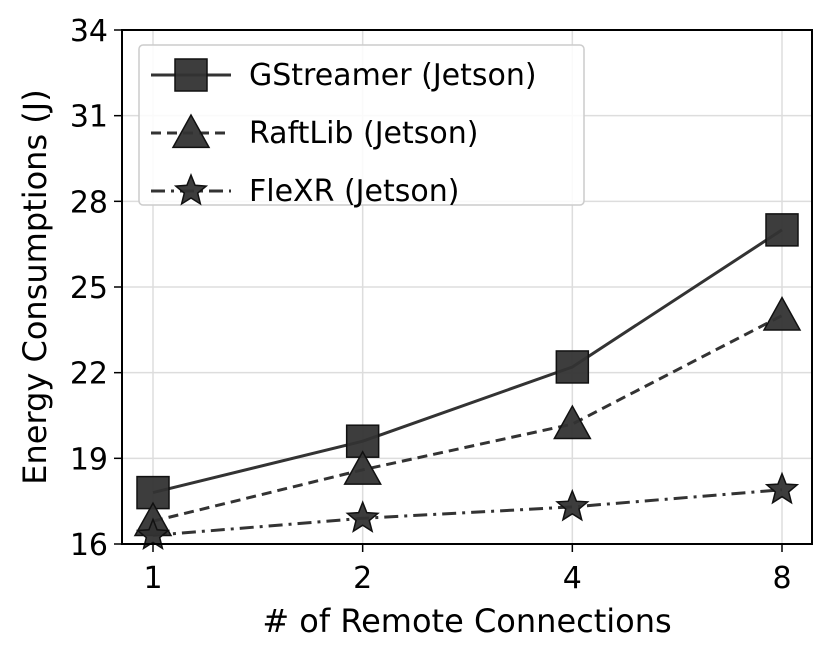 This screenshot has height=657, width=831. Describe the element at coordinates (466, 621) in the screenshot. I see `x-axis-label: # of Remote Connections` at that location.